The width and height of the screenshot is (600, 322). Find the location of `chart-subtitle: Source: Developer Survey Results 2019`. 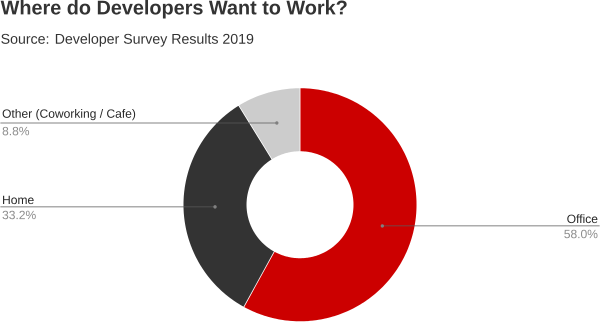

chart-subtitle: Source: Developer Survey Results 2019 is located at coordinates (127, 40).